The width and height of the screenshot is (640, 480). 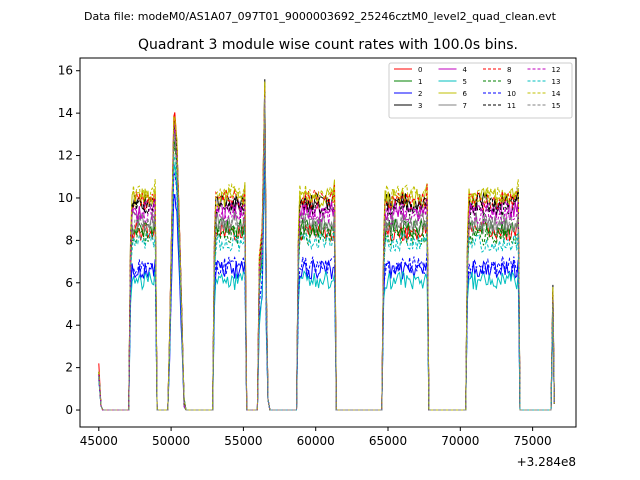 What do you see at coordinates (69, 368) in the screenshot?
I see `y-tick-label: 2` at bounding box center [69, 368].